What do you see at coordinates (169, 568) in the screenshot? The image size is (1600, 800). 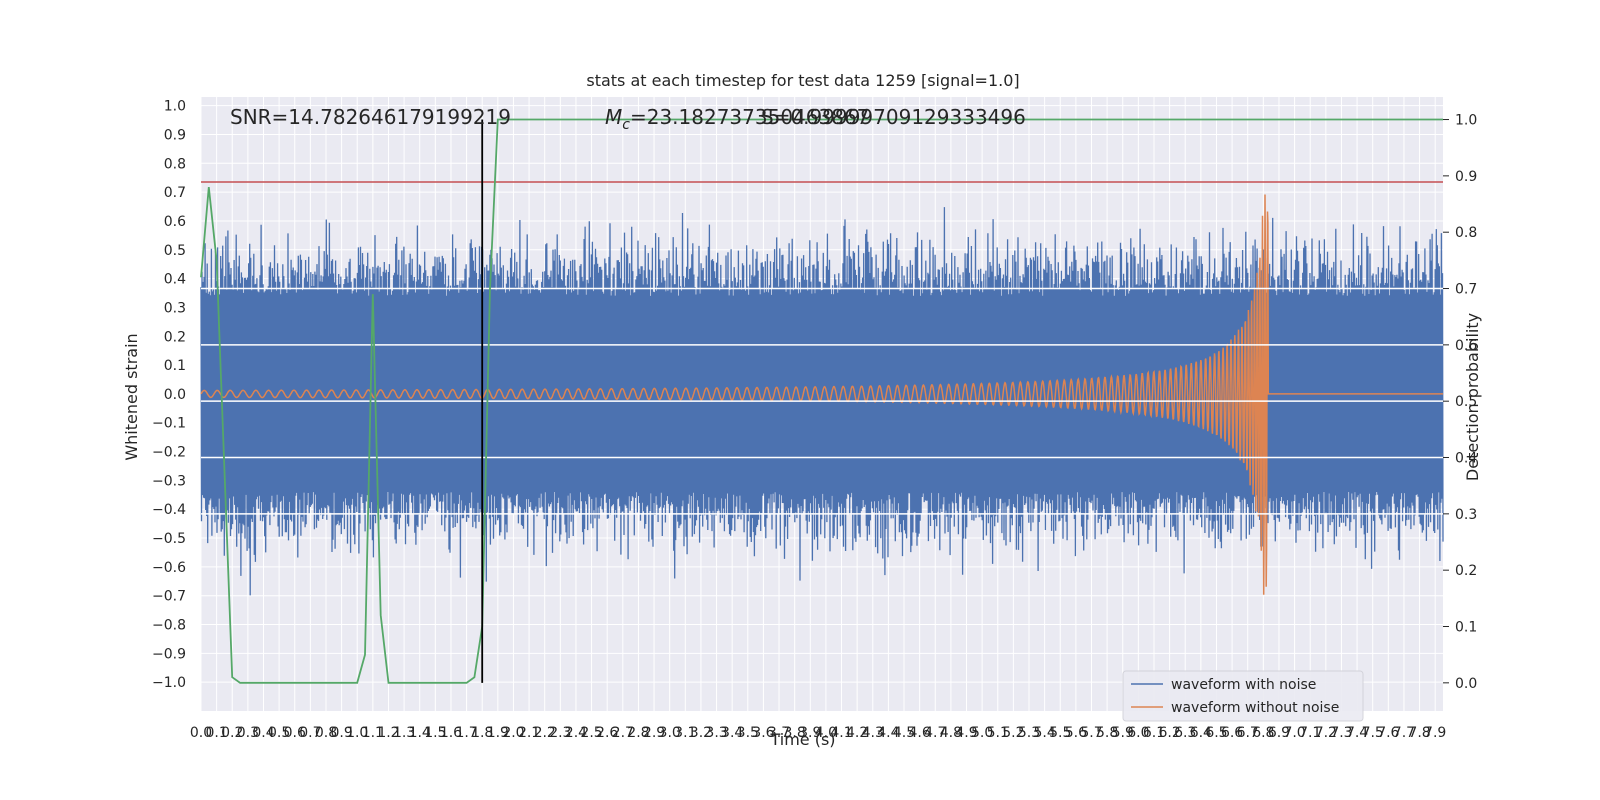 I see `y-tick-label: −0.6` at bounding box center [169, 568].